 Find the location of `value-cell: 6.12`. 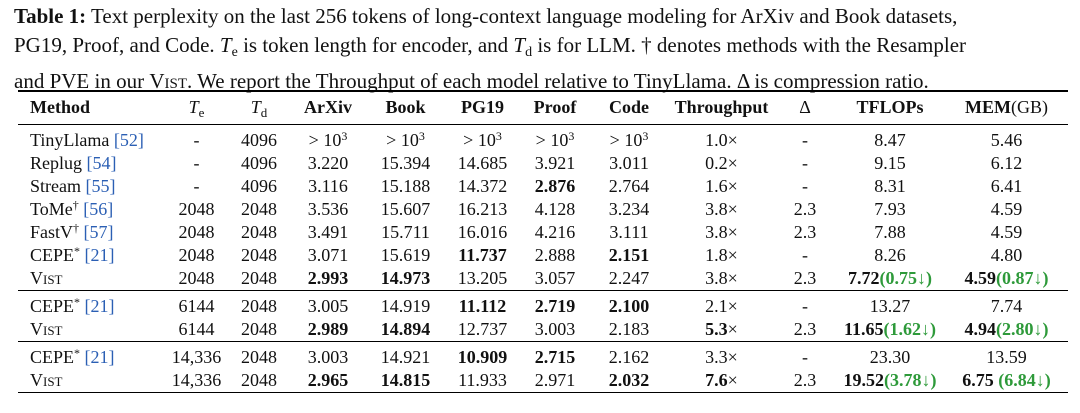

value-cell: 6.12 is located at coordinates (1006, 163).